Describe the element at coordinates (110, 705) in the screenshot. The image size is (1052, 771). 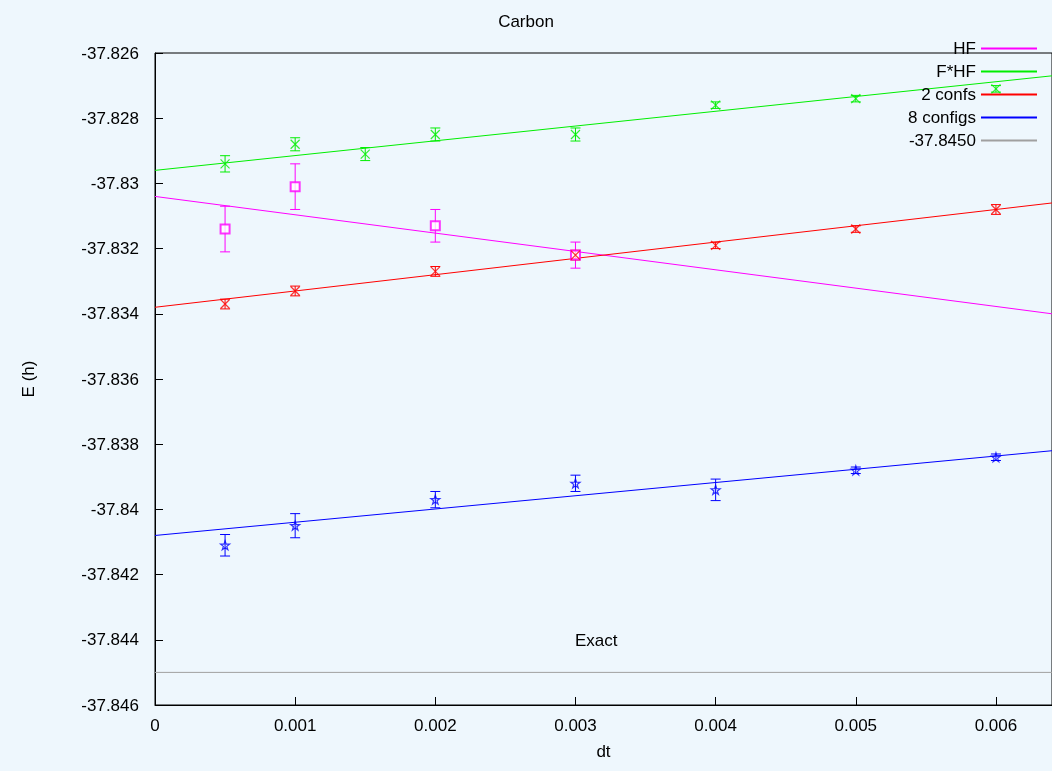
I see `y-tick-label: -37.846` at that location.